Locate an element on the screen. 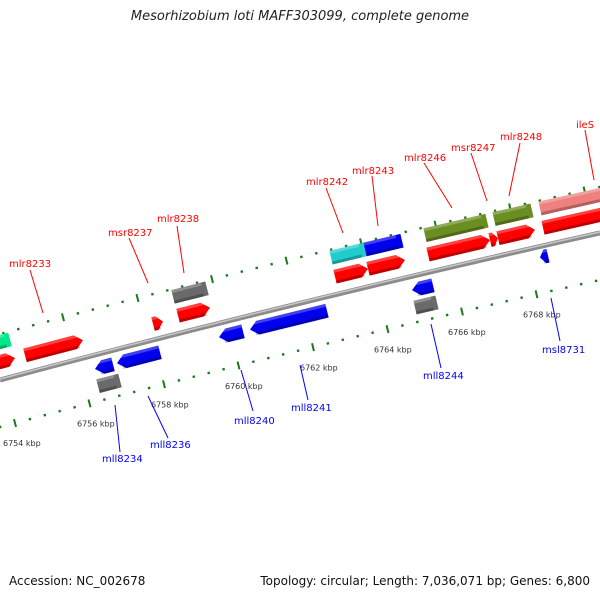 The image size is (600, 600). forward-gene-label: mlr8242 is located at coordinates (327, 182).